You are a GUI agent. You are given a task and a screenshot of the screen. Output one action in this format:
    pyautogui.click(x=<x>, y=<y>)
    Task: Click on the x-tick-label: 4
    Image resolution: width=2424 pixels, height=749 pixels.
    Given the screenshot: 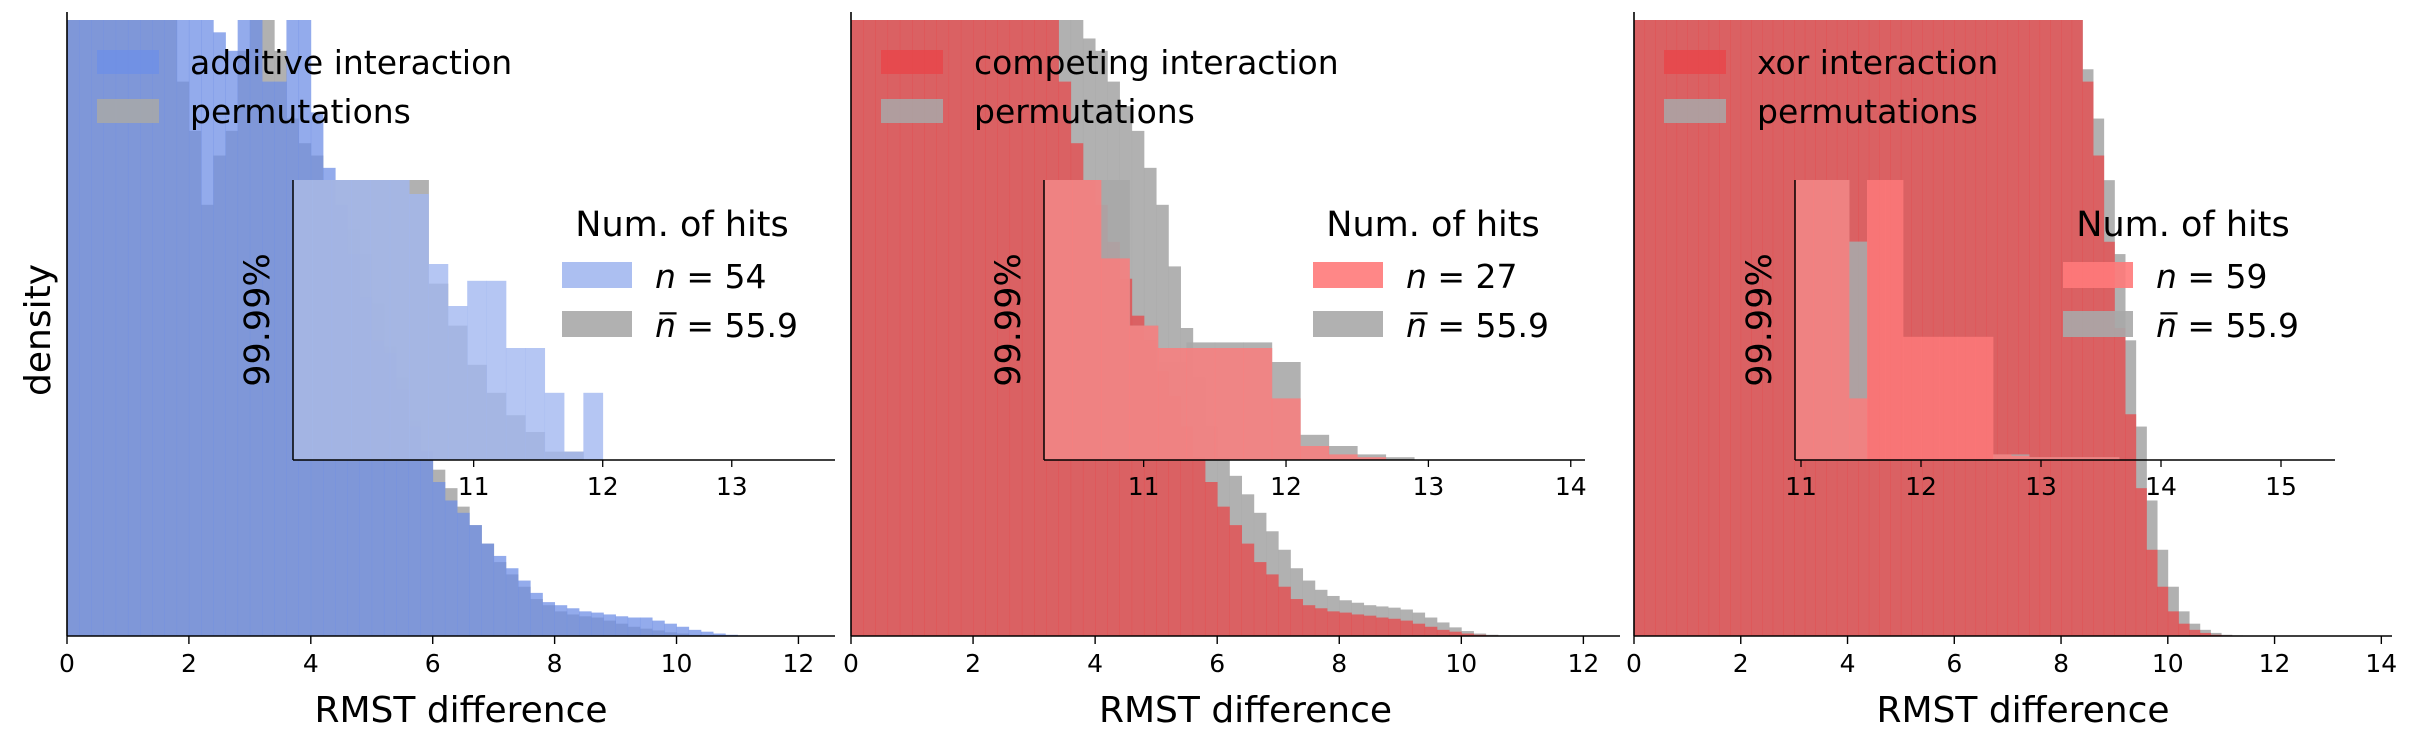 What is the action you would take?
    pyautogui.click(x=1848, y=663)
    